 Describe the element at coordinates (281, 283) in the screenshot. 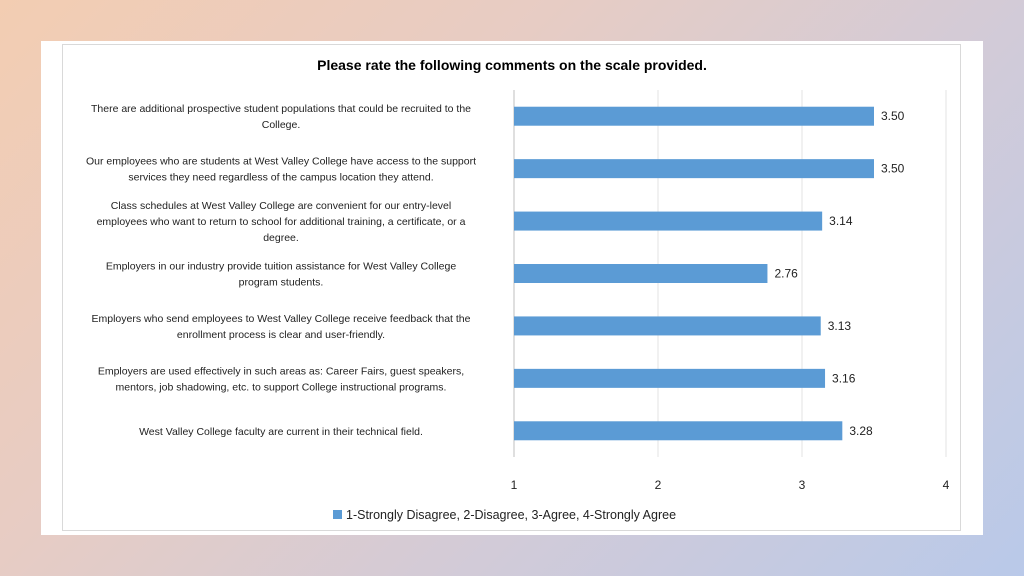

I see `category-label-line: program students.` at that location.